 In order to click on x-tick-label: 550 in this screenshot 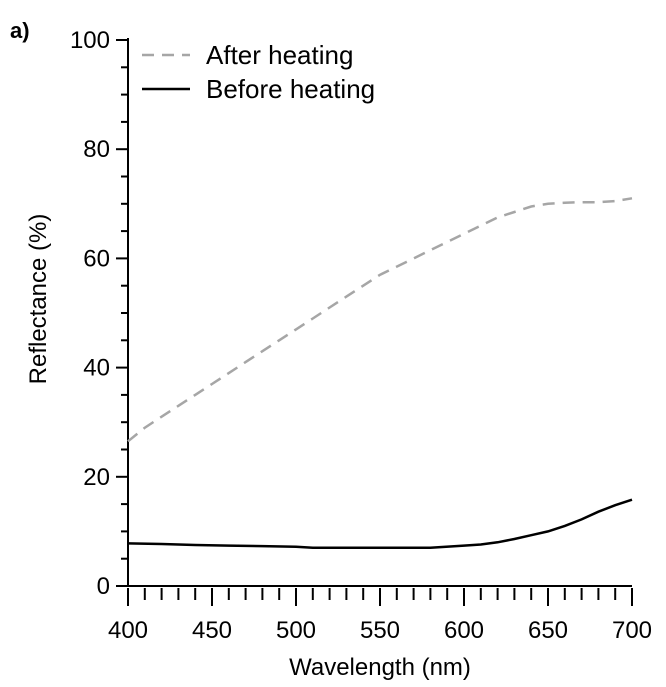, I will do `click(380, 630)`.